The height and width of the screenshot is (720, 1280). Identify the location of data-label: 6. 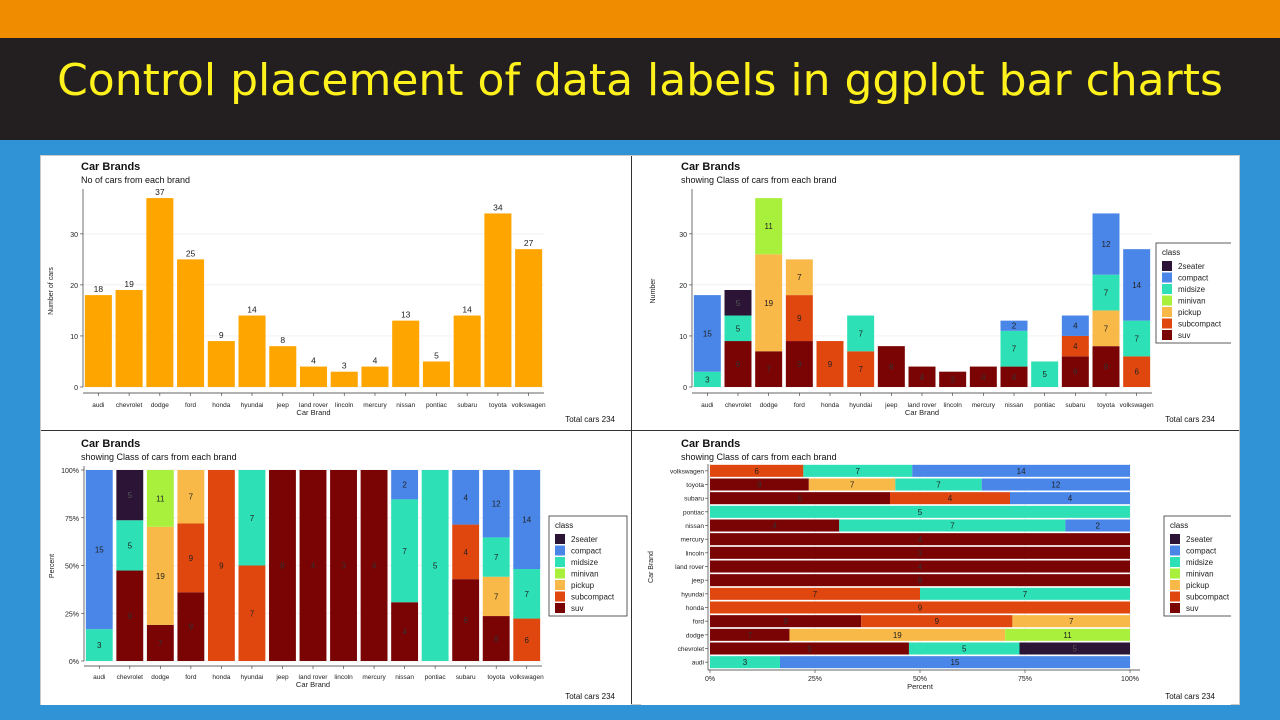
(1136, 372).